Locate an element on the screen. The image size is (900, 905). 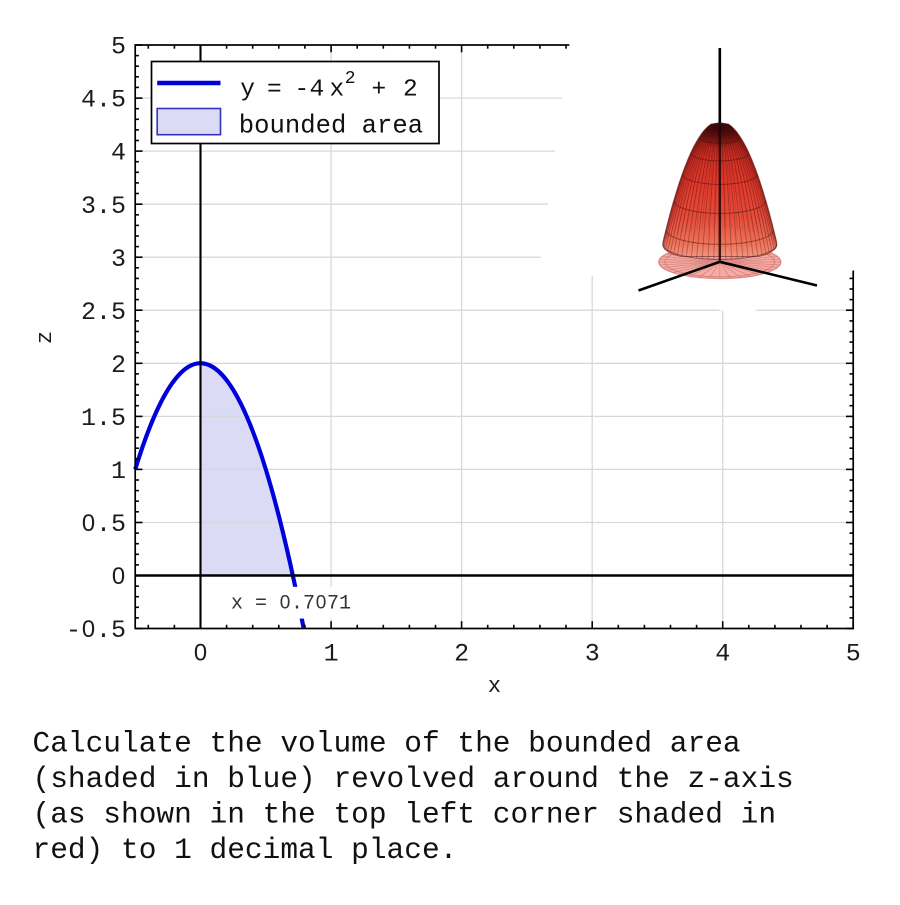
svg-text: y is located at coordinates (247, 89).